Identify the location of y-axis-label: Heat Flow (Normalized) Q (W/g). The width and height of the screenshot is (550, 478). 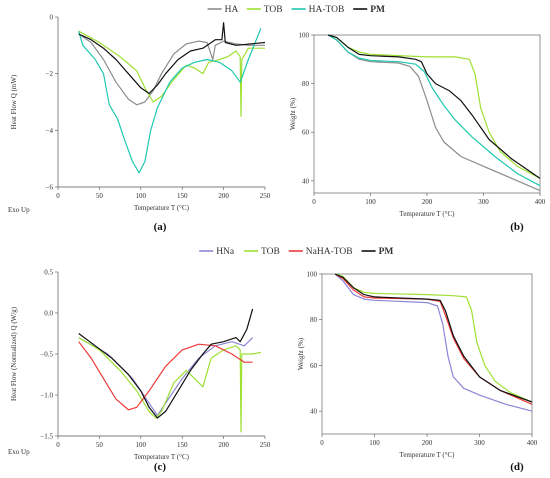
(14, 353).